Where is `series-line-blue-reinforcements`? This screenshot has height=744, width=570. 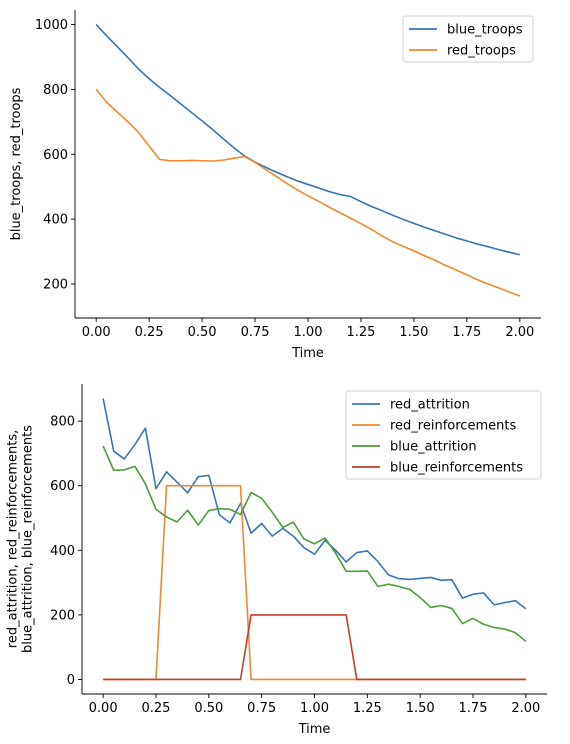 series-line-blue-reinforcements is located at coordinates (314, 647).